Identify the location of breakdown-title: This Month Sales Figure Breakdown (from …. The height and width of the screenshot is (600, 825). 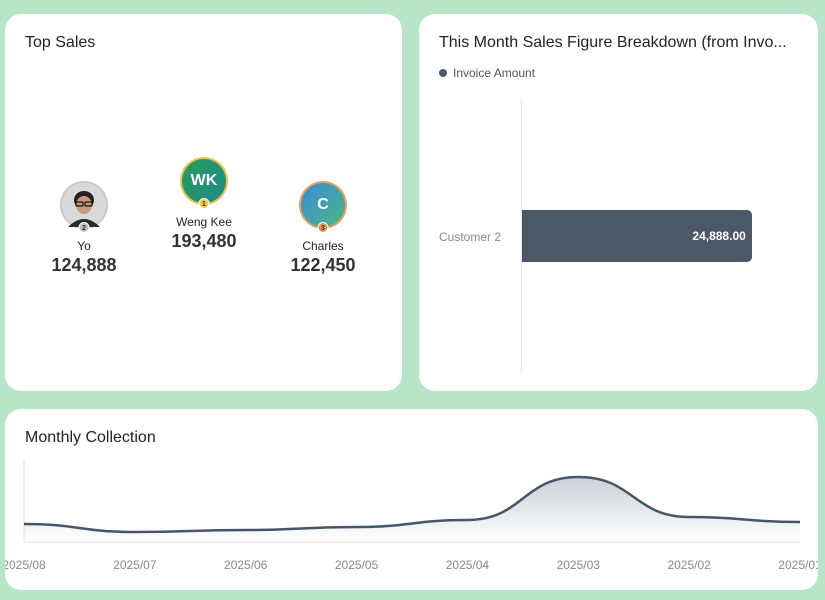
(613, 42).